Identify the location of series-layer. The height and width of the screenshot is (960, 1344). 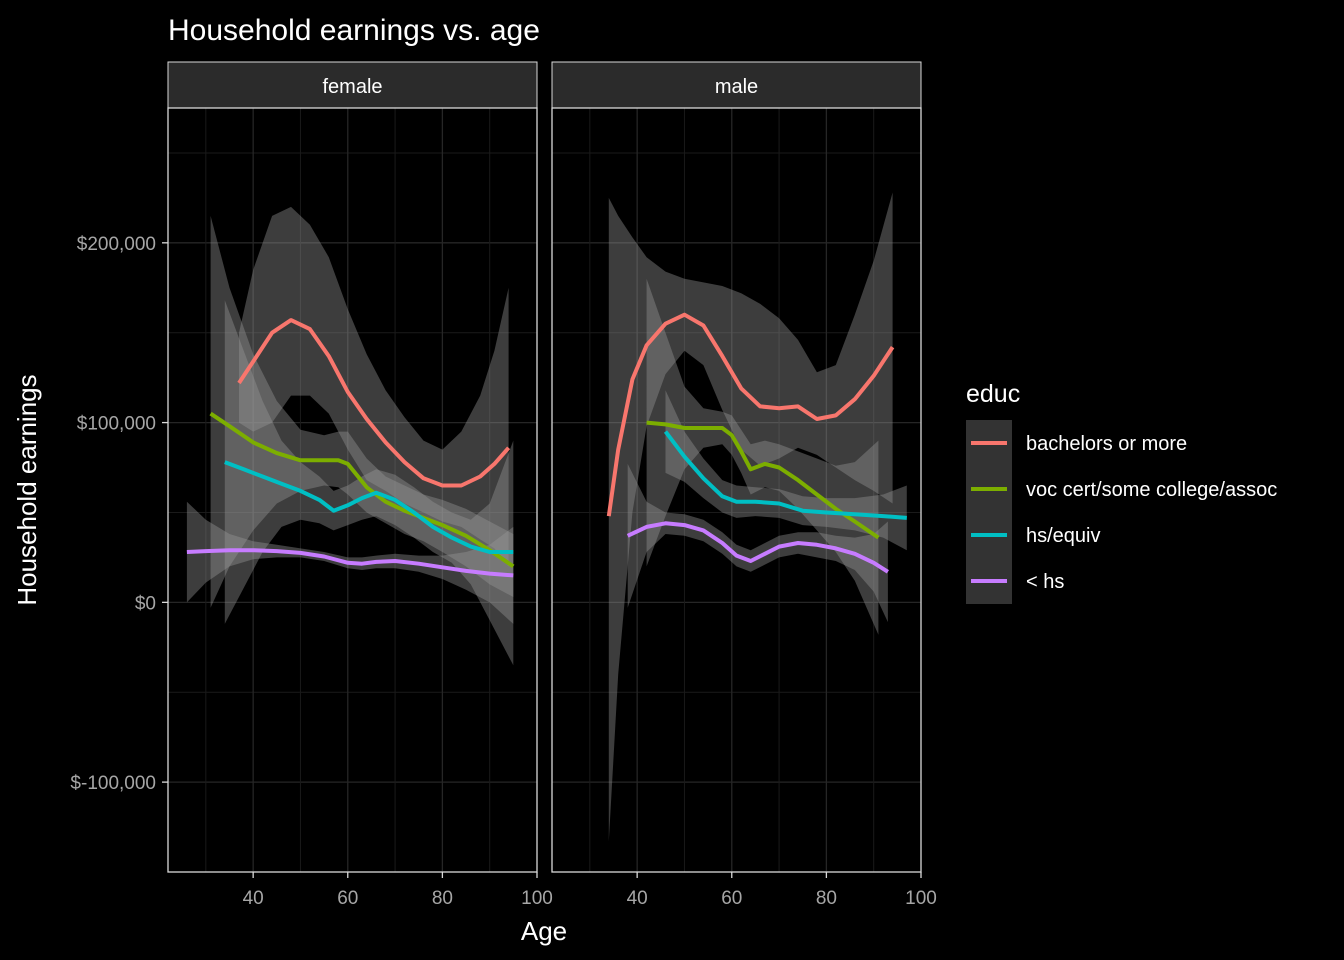
(350, 436).